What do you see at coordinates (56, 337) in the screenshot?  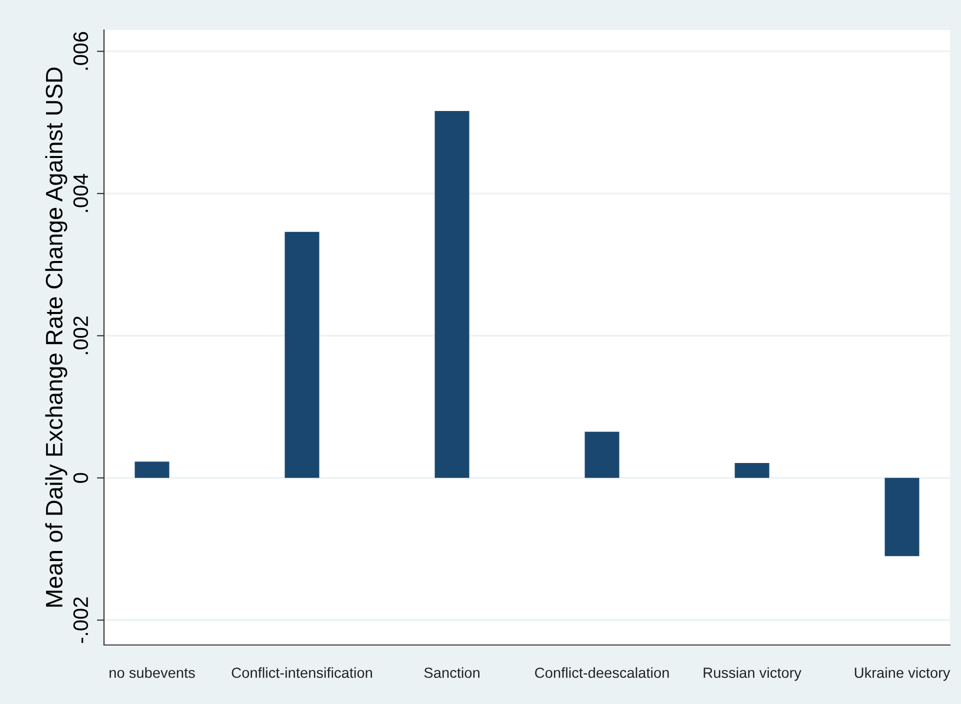 I see `y-axis-title: Mean of Daily Exchange Rate Change Against USD` at bounding box center [56, 337].